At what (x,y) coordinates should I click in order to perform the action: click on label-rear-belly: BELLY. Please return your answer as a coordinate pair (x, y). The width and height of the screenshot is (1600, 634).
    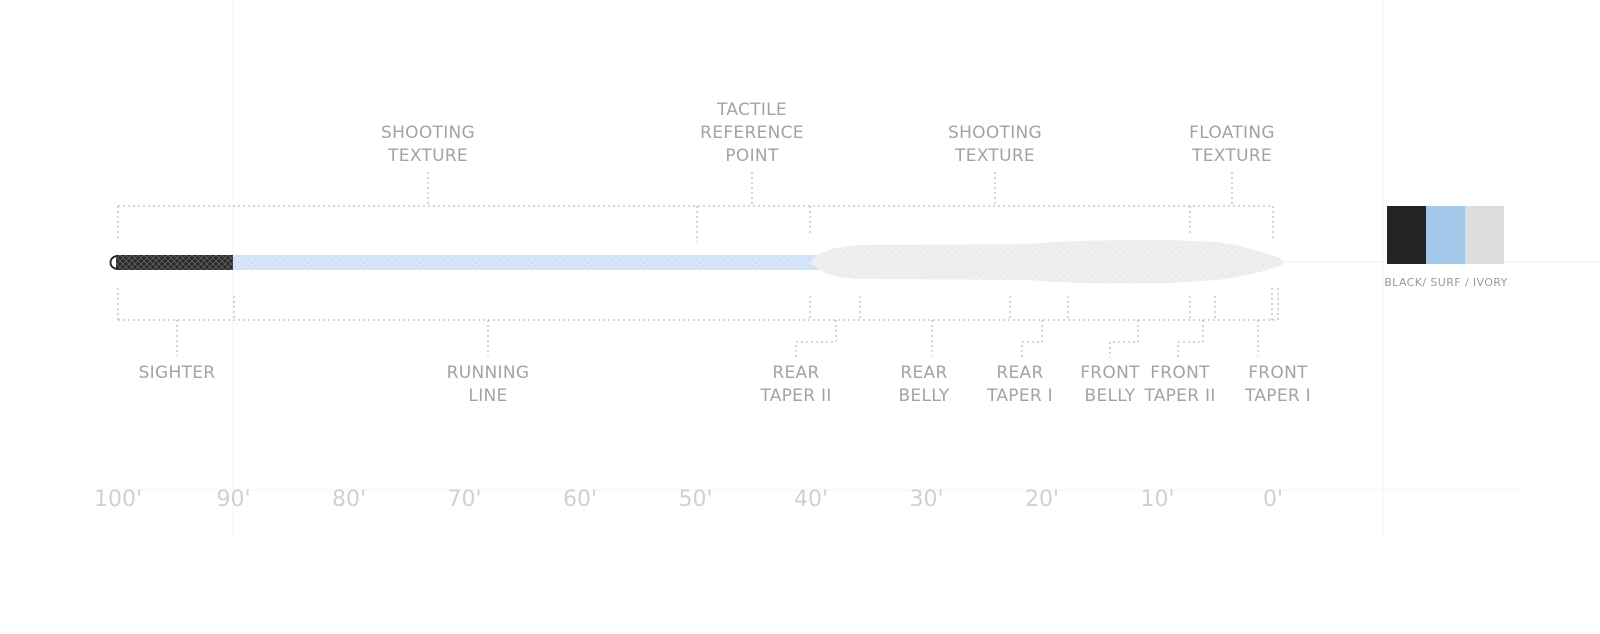
    Looking at the image, I should click on (924, 396).